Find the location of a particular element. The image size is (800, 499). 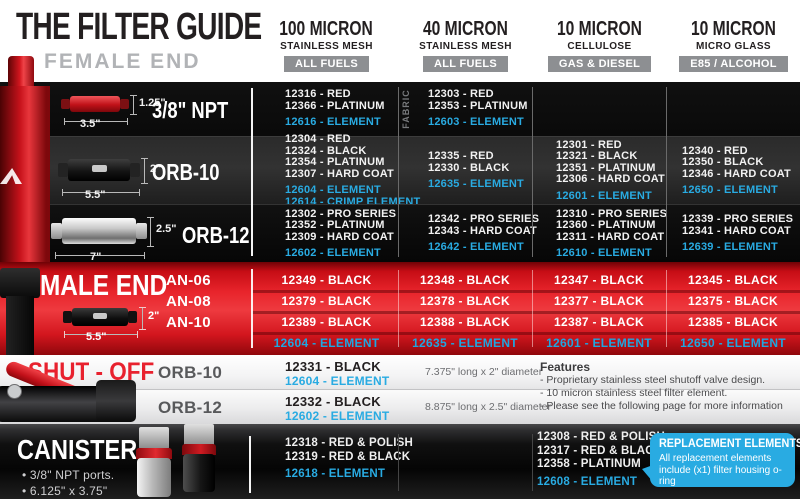

part-number: 12308 - RED & POLISH is located at coordinates (601, 437).